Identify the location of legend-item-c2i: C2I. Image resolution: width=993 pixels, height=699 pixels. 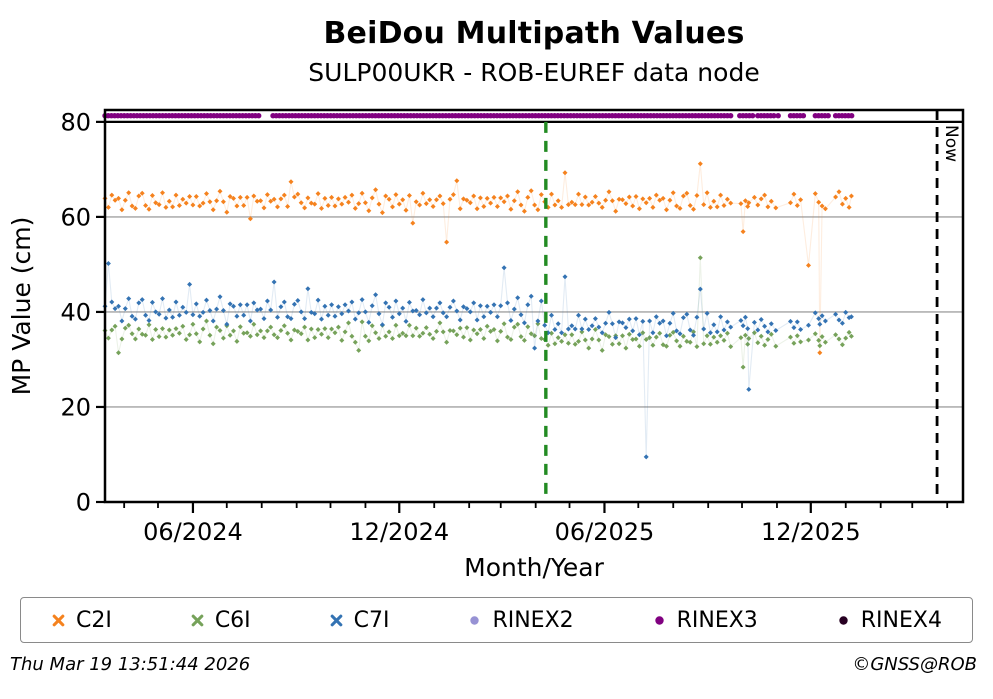
(81, 620).